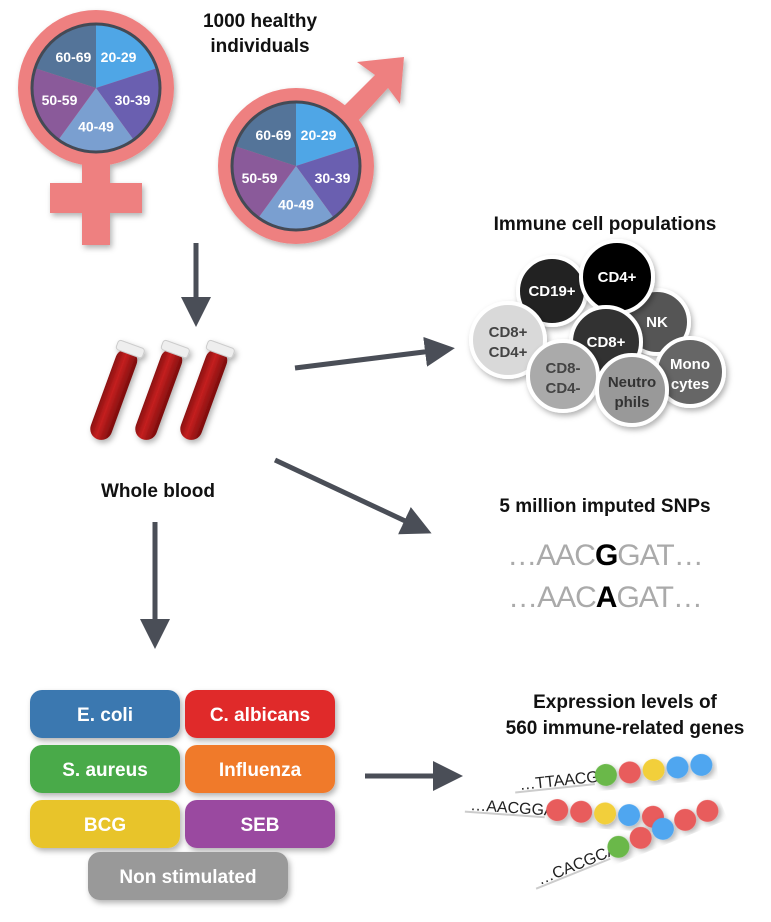  Describe the element at coordinates (260, 21) in the screenshot. I see `cohort-title-line1: 1000 healthy` at that location.